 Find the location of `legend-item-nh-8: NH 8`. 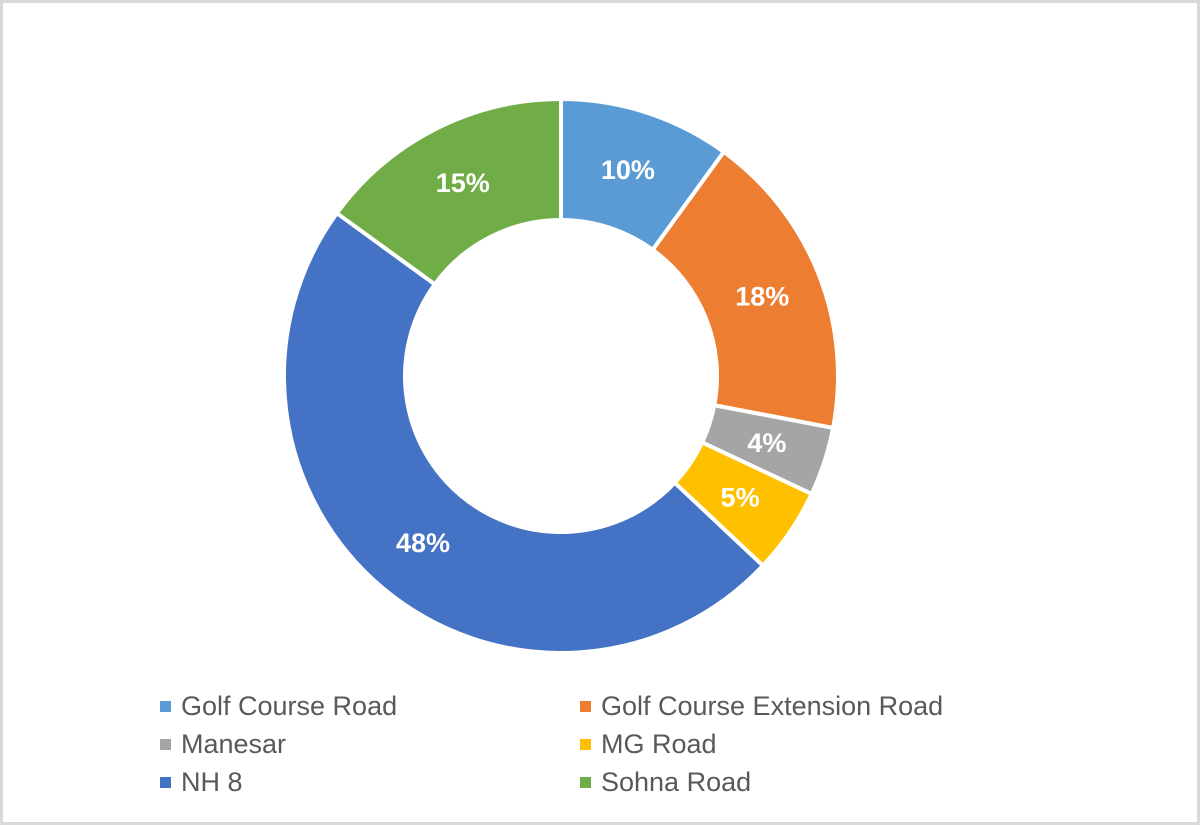

legend-item-nh-8: NH 8 is located at coordinates (370, 782).